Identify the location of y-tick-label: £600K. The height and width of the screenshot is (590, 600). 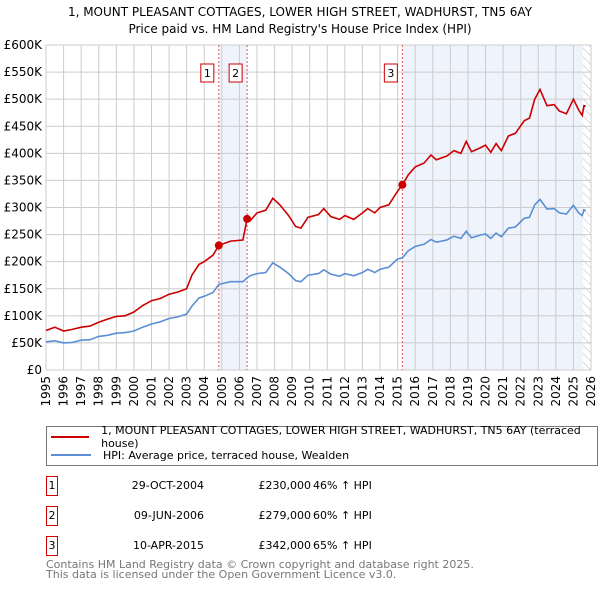
(24, 45).